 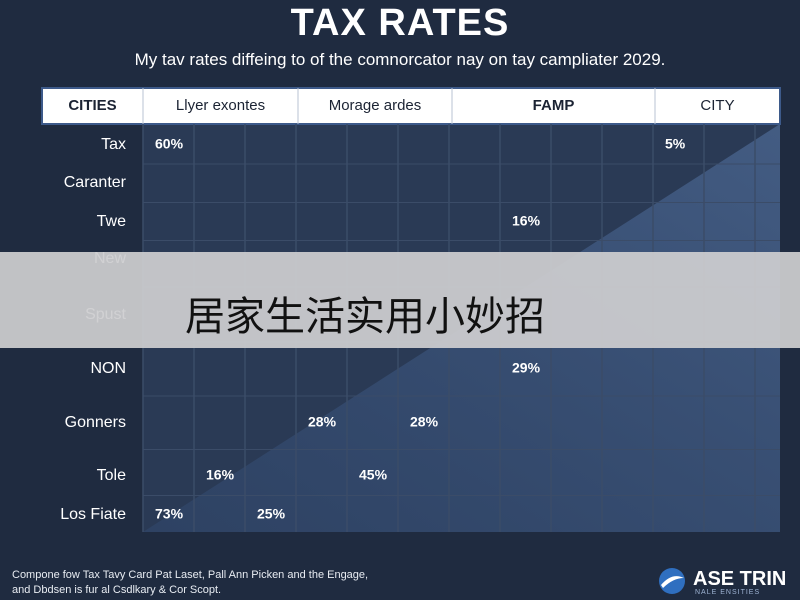 What do you see at coordinates (111, 475) in the screenshot?
I see `row-label: Tole` at bounding box center [111, 475].